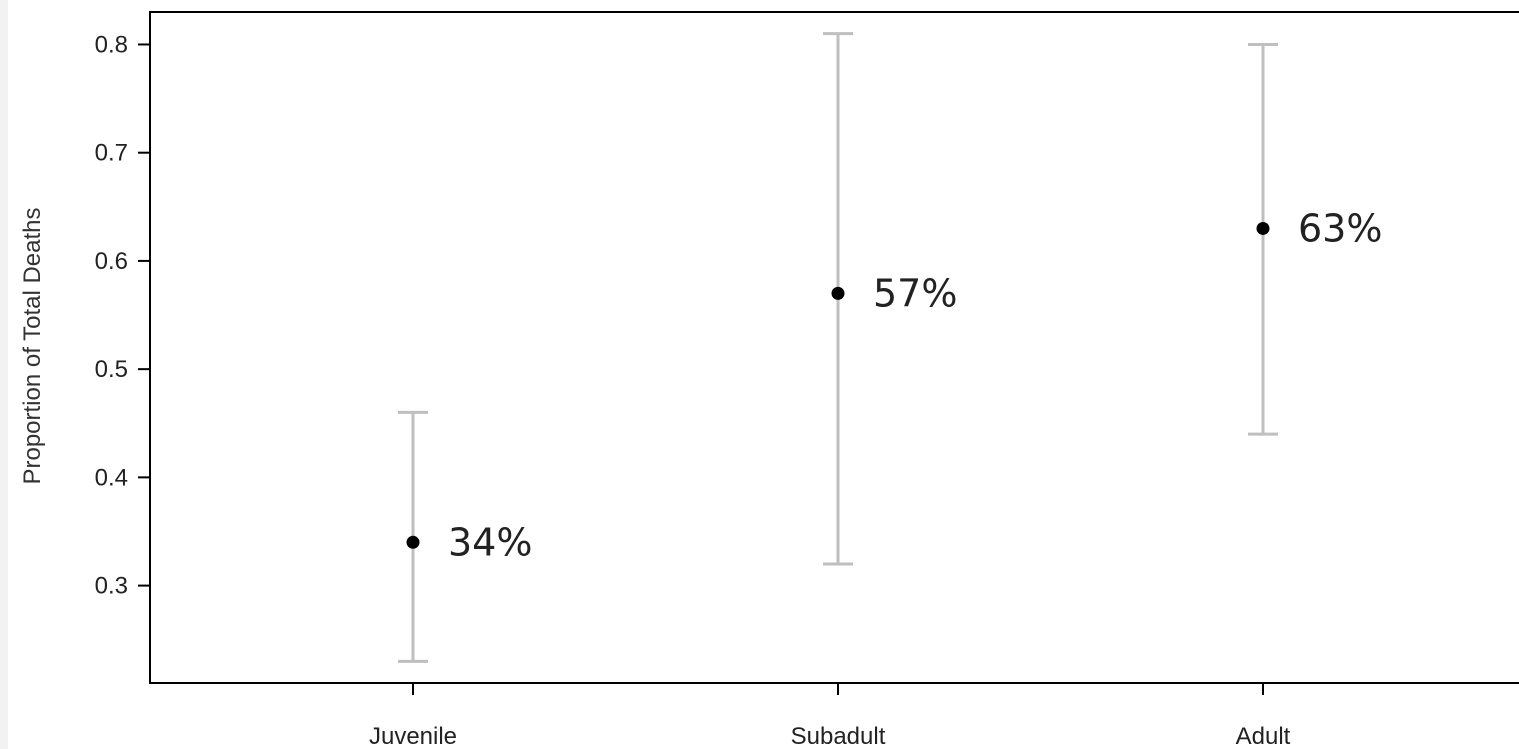 The width and height of the screenshot is (1519, 749). What do you see at coordinates (111, 477) in the screenshot?
I see `y-tick-label: 0.4` at bounding box center [111, 477].